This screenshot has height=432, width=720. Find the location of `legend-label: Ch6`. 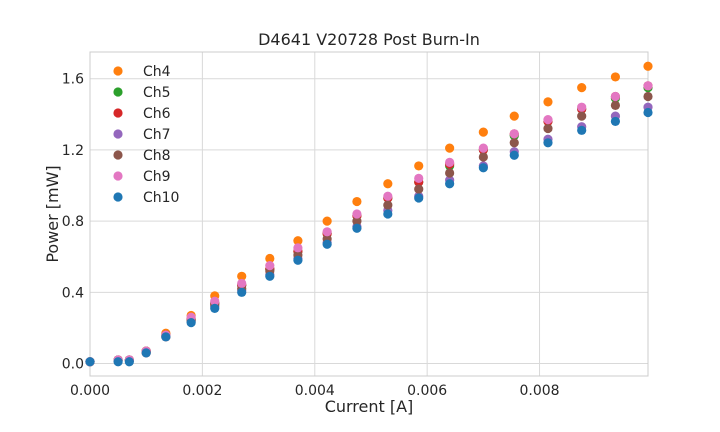

legend-label: Ch6 is located at coordinates (157, 114).